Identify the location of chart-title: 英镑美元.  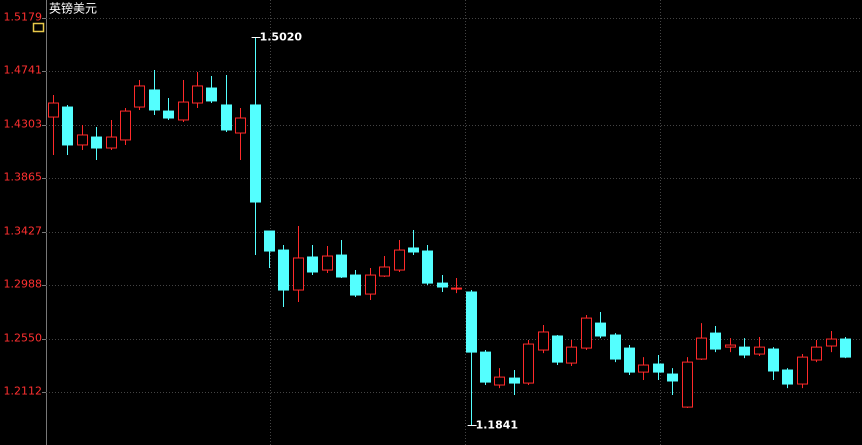
(73, 8).